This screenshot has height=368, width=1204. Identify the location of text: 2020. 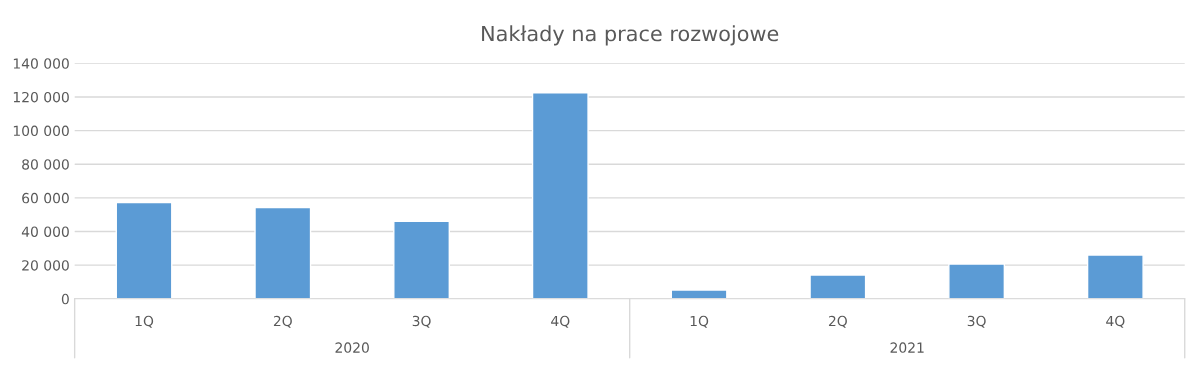
(352, 347).